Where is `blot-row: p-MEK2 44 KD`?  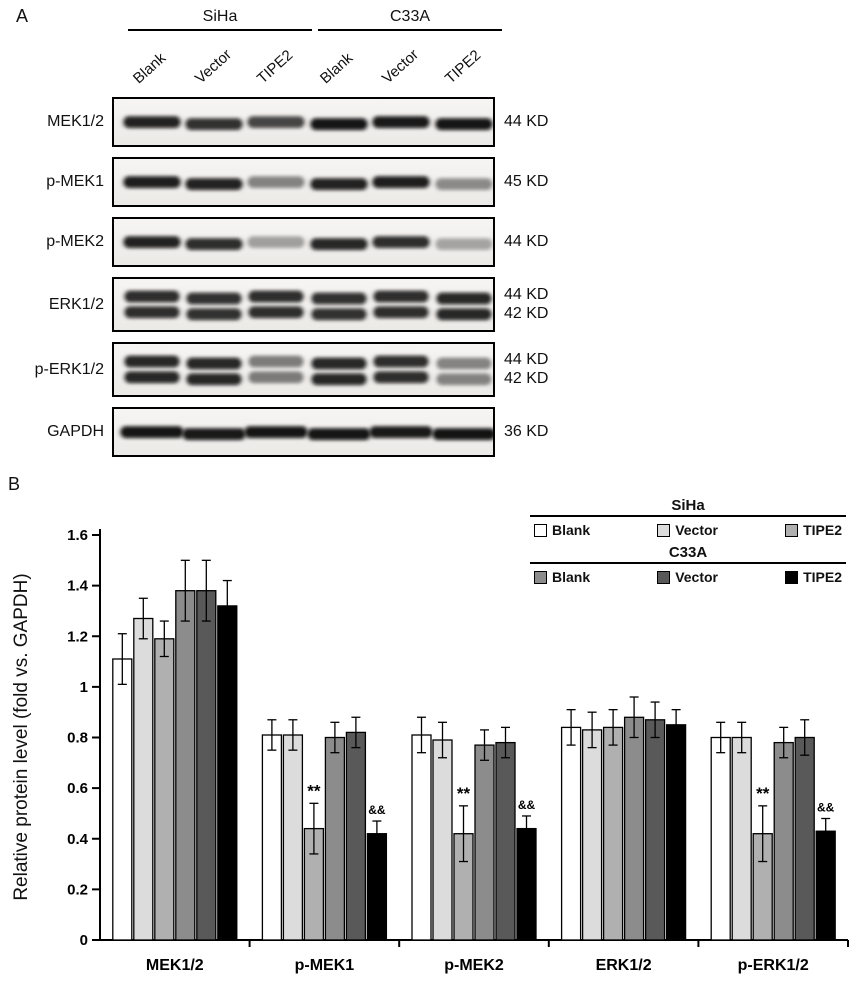
blot-row: p-MEK2 44 KD is located at coordinates (430, 242).